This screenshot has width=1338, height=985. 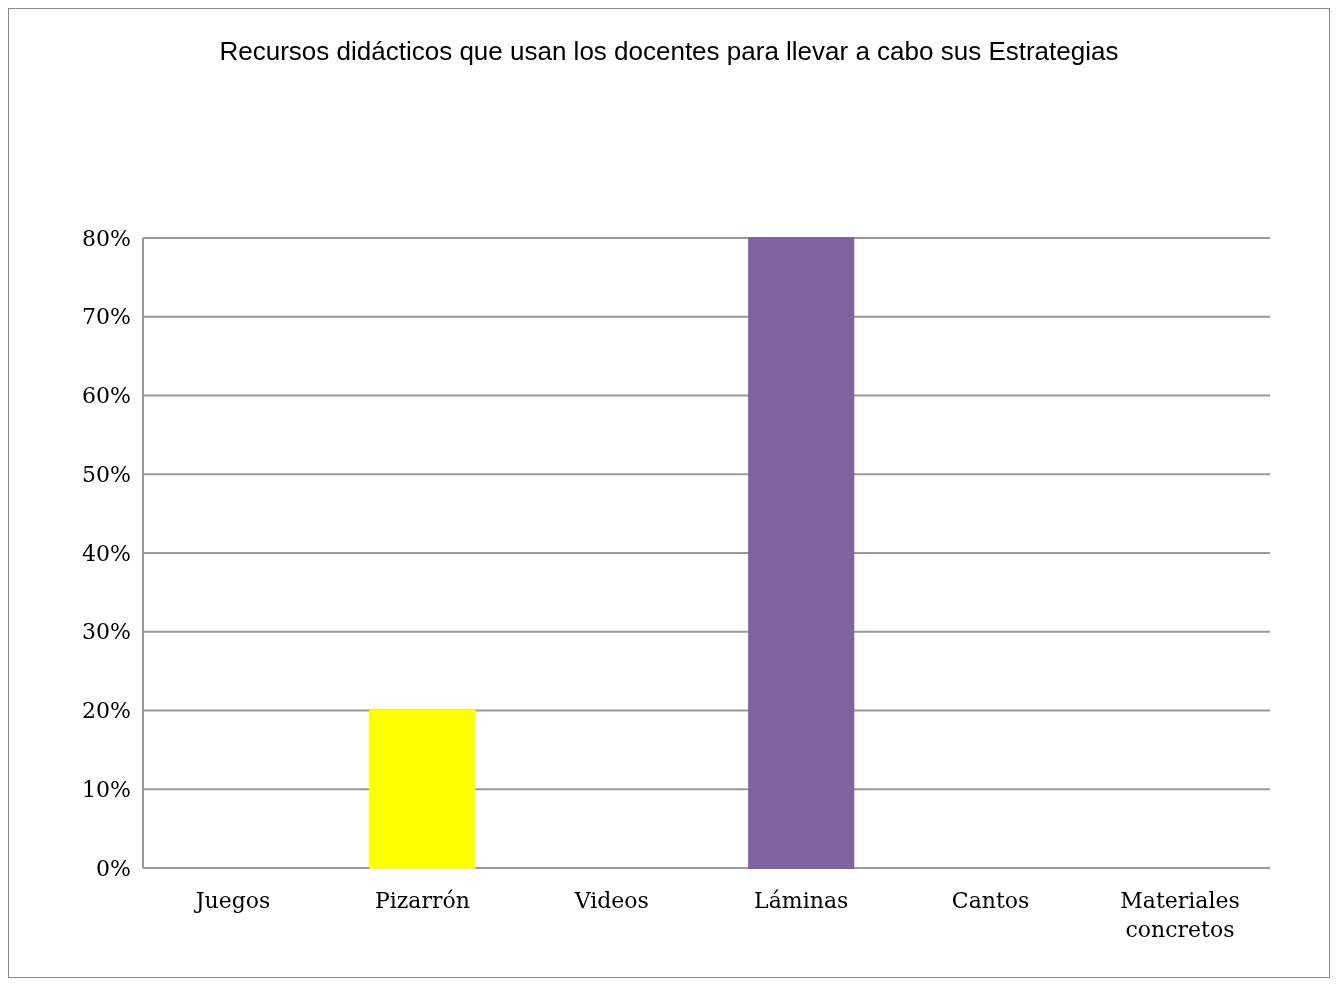 What do you see at coordinates (422, 900) in the screenshot?
I see `x-tick-label: Pizarrón` at bounding box center [422, 900].